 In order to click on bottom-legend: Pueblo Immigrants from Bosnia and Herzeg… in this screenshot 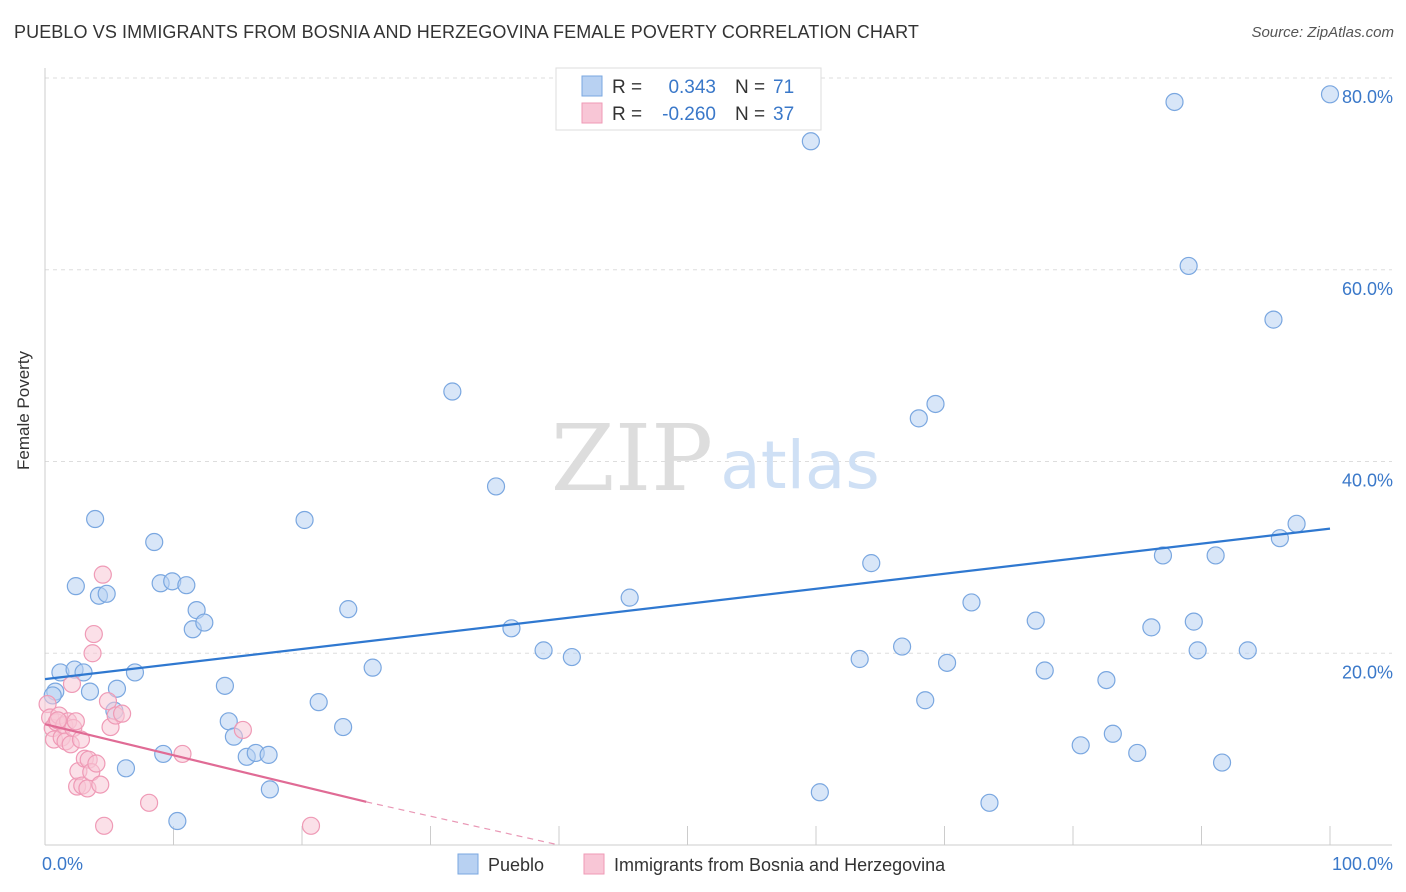, I will do `click(701, 864)`.